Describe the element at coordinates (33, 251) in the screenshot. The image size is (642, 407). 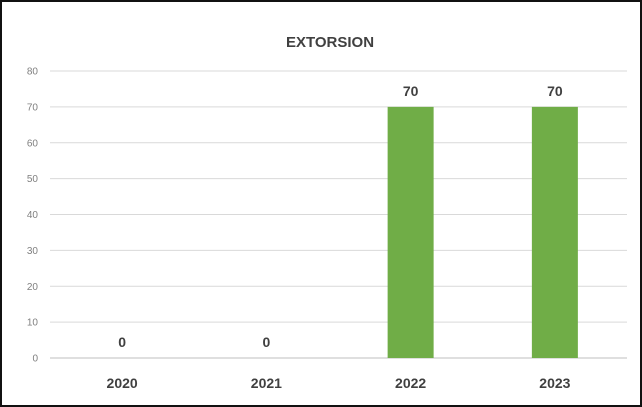
I see `y-tick-label: 30` at that location.